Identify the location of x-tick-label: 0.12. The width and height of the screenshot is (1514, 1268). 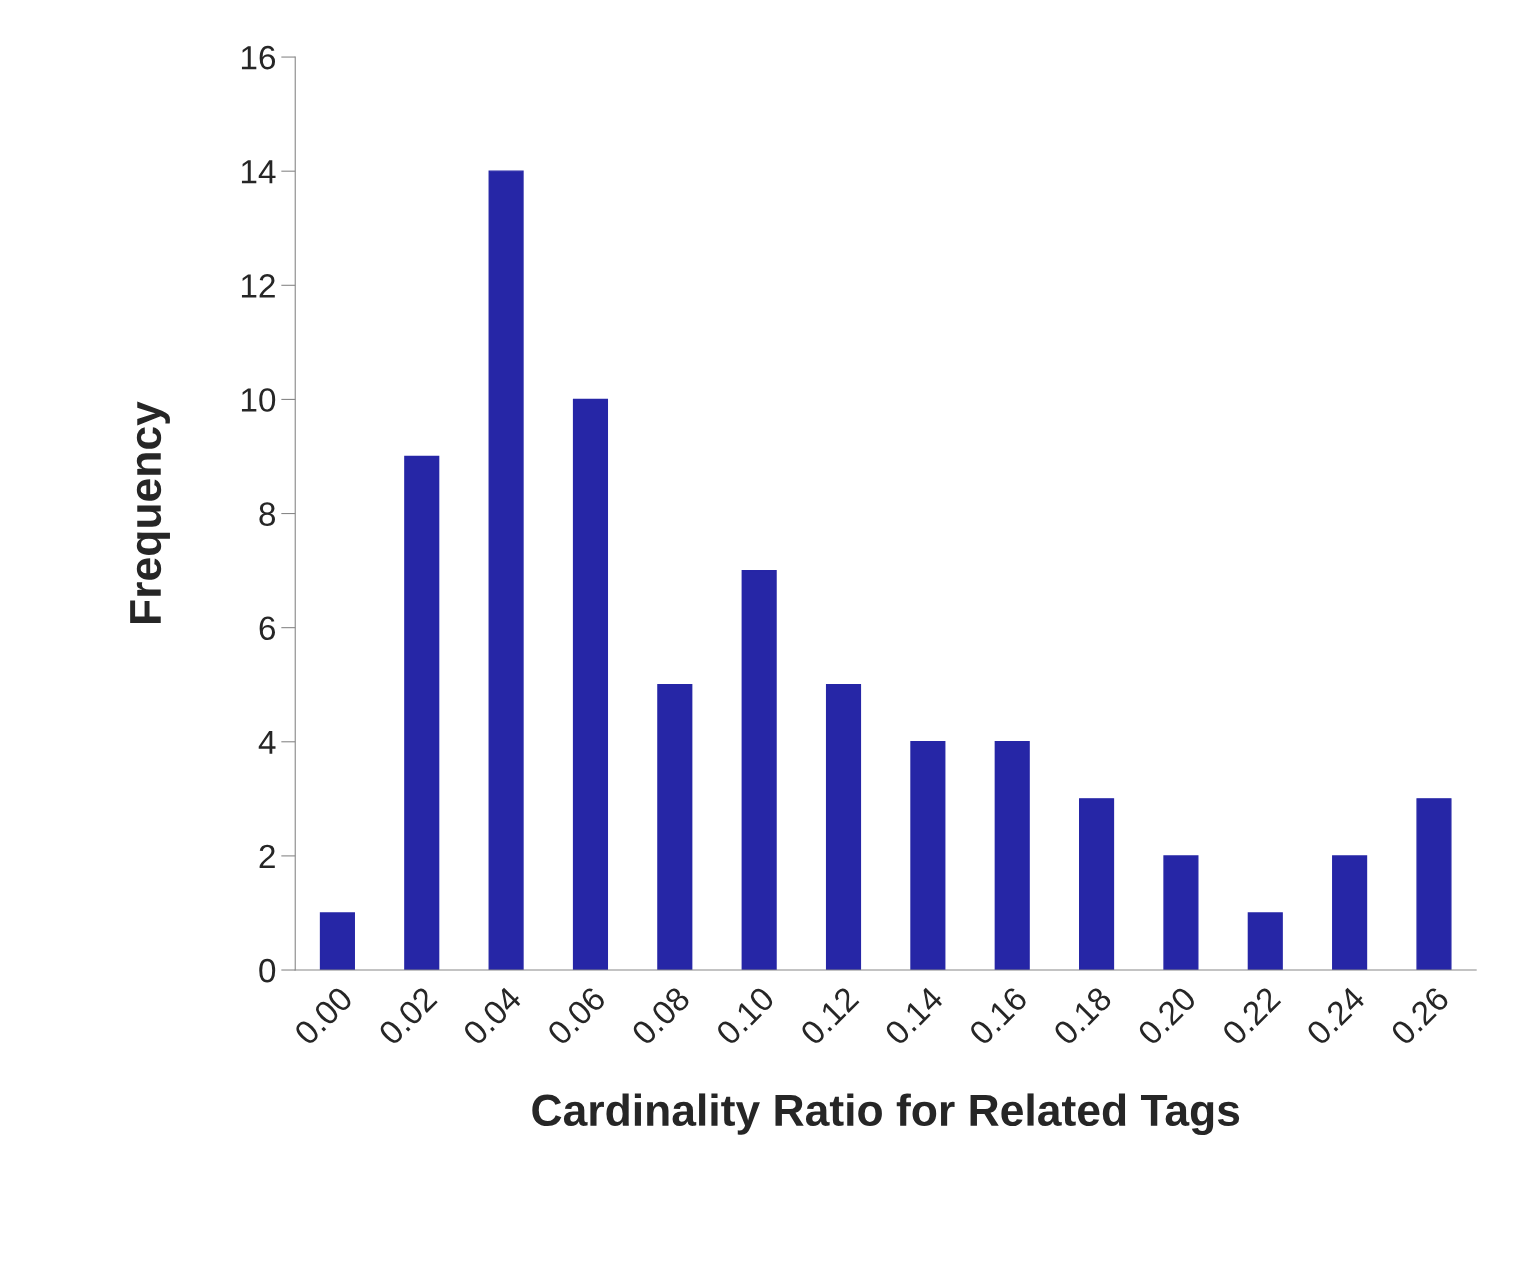
(829, 1016).